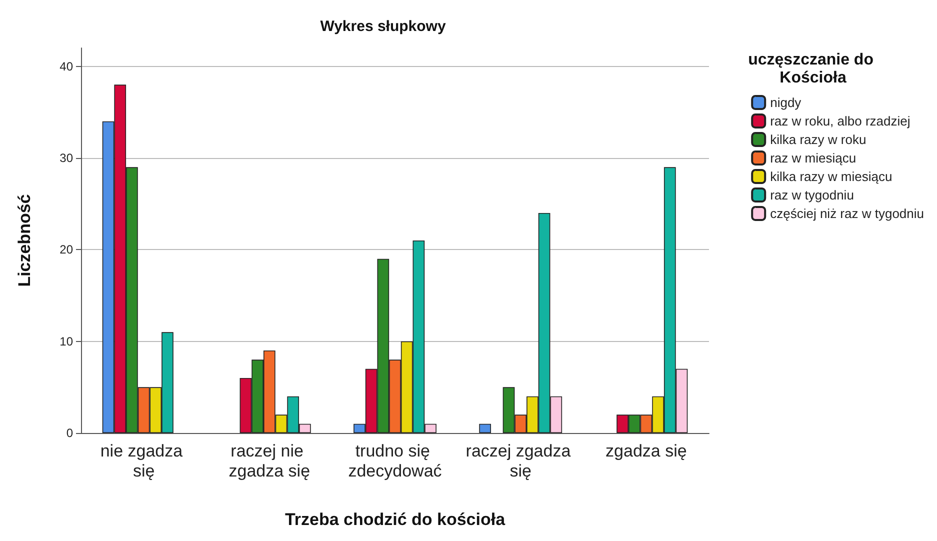 The width and height of the screenshot is (937, 541). I want to click on y-tick-label: 10, so click(67, 341).